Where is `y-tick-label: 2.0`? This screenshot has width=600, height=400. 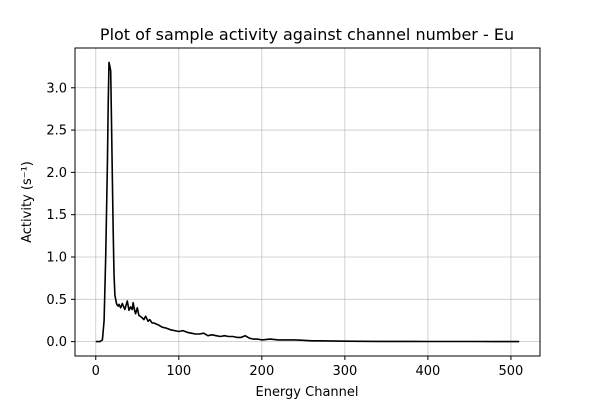
y-tick-label: 2.0 is located at coordinates (56, 173).